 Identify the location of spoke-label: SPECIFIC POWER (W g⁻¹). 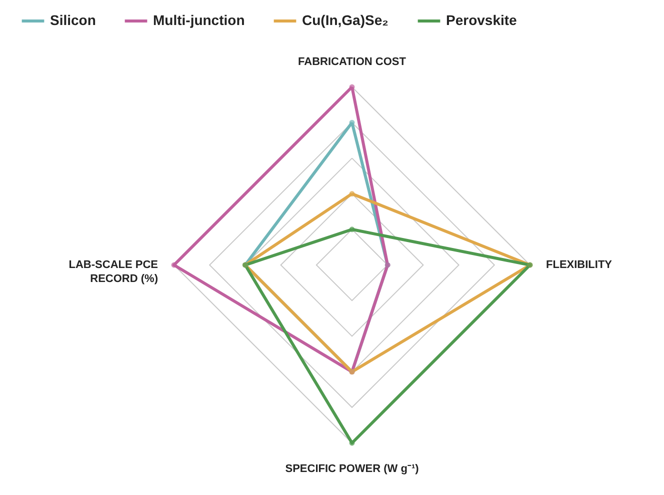
(352, 469).